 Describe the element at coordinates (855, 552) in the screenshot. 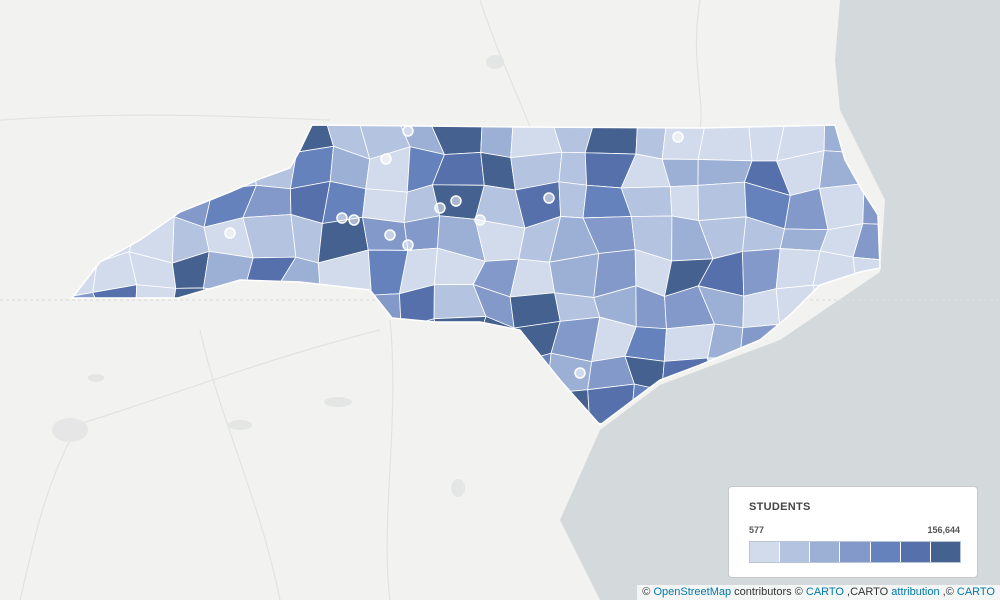

I see `legend-scale` at that location.